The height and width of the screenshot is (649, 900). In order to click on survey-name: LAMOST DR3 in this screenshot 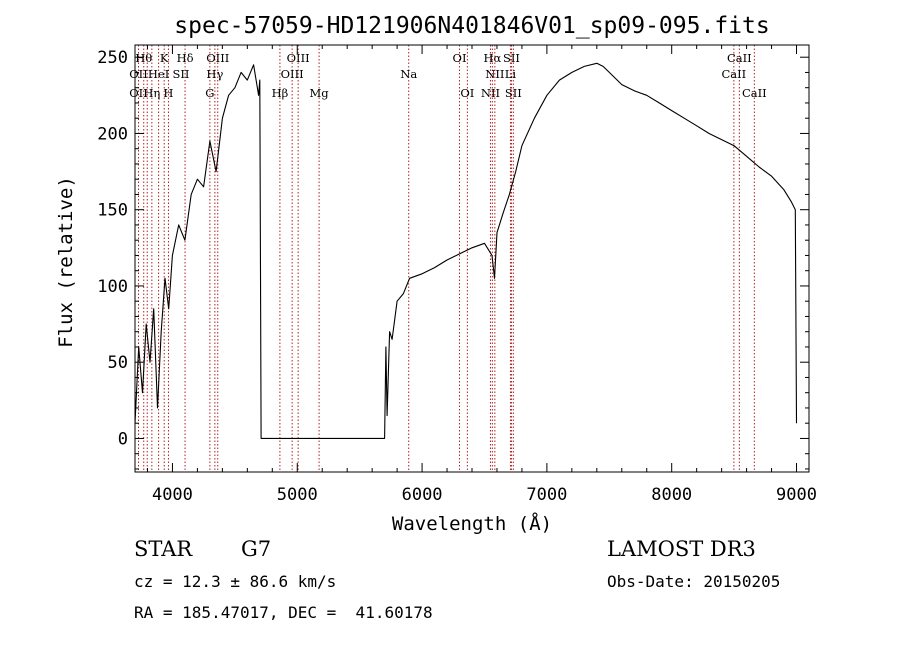, I will do `click(681, 549)`.